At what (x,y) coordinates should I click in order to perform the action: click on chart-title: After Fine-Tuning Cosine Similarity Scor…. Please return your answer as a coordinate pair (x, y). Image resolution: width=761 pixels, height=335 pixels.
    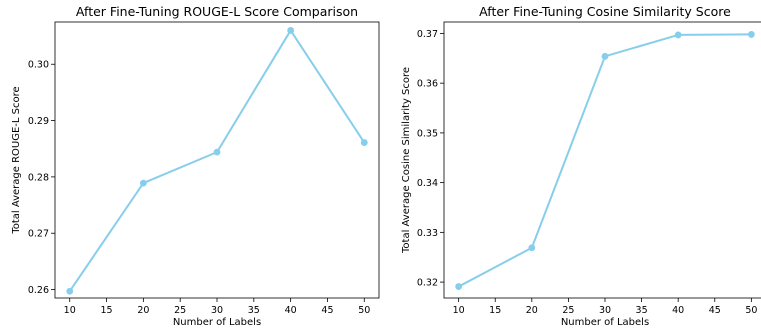
    Looking at the image, I should click on (605, 11).